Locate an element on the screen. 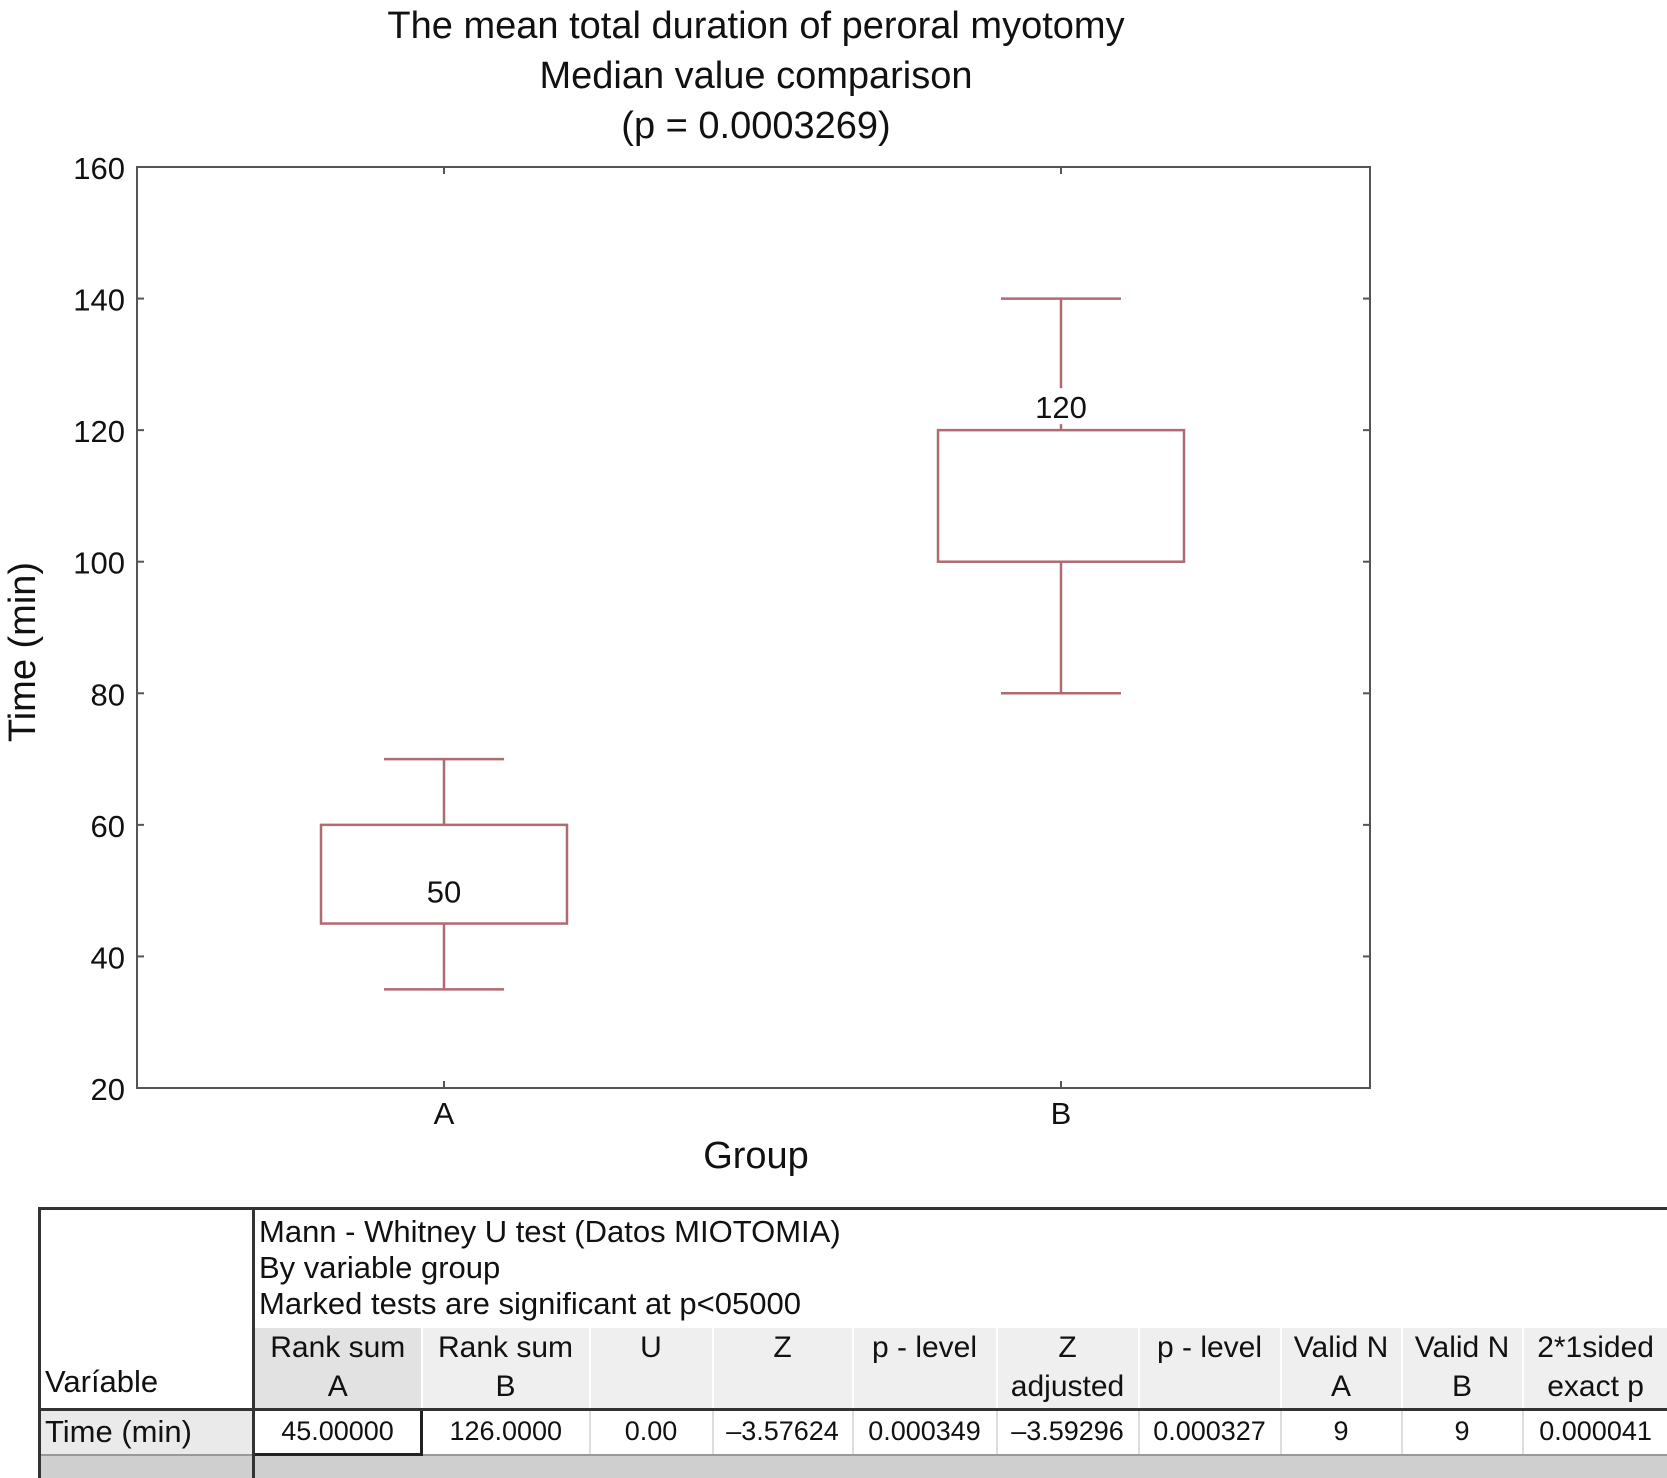 Image resolution: width=1667 pixels, height=1478 pixels. column-header-z: Z is located at coordinates (783, 1369).